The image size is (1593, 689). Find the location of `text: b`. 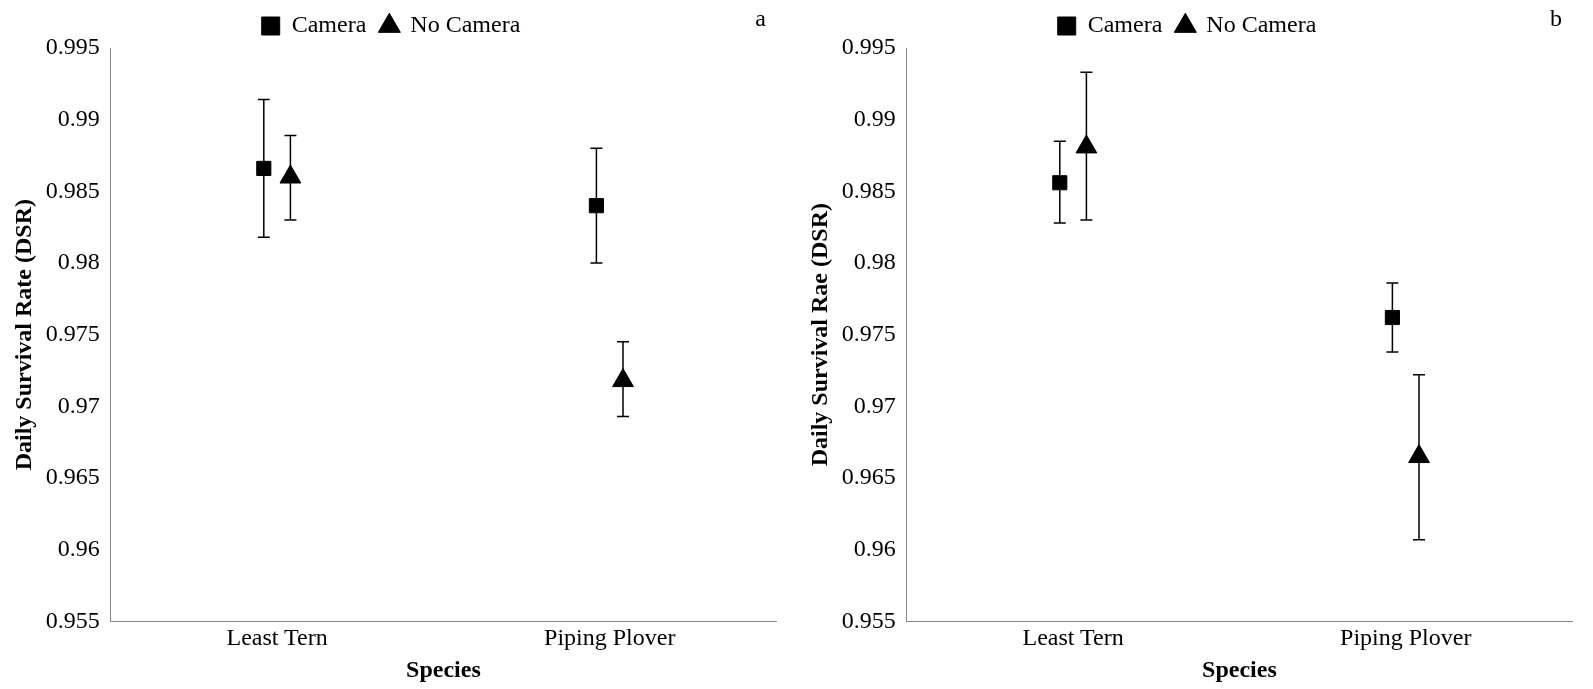

text: b is located at coordinates (1556, 18).